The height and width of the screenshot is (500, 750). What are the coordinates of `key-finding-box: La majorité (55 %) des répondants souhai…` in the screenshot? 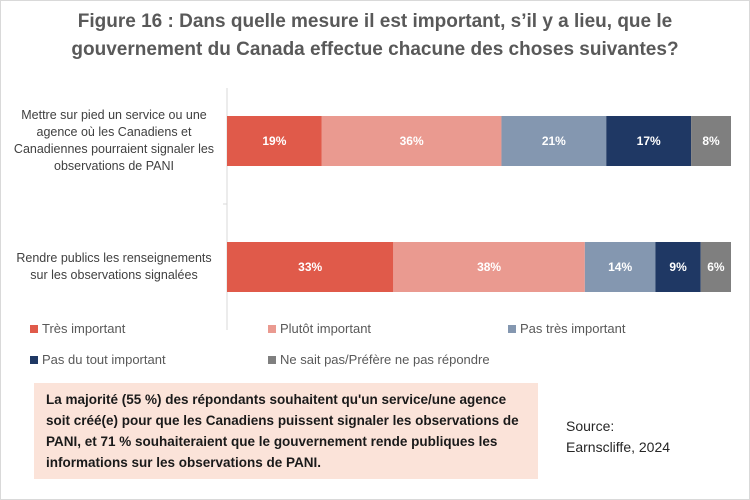 It's located at (286, 431).